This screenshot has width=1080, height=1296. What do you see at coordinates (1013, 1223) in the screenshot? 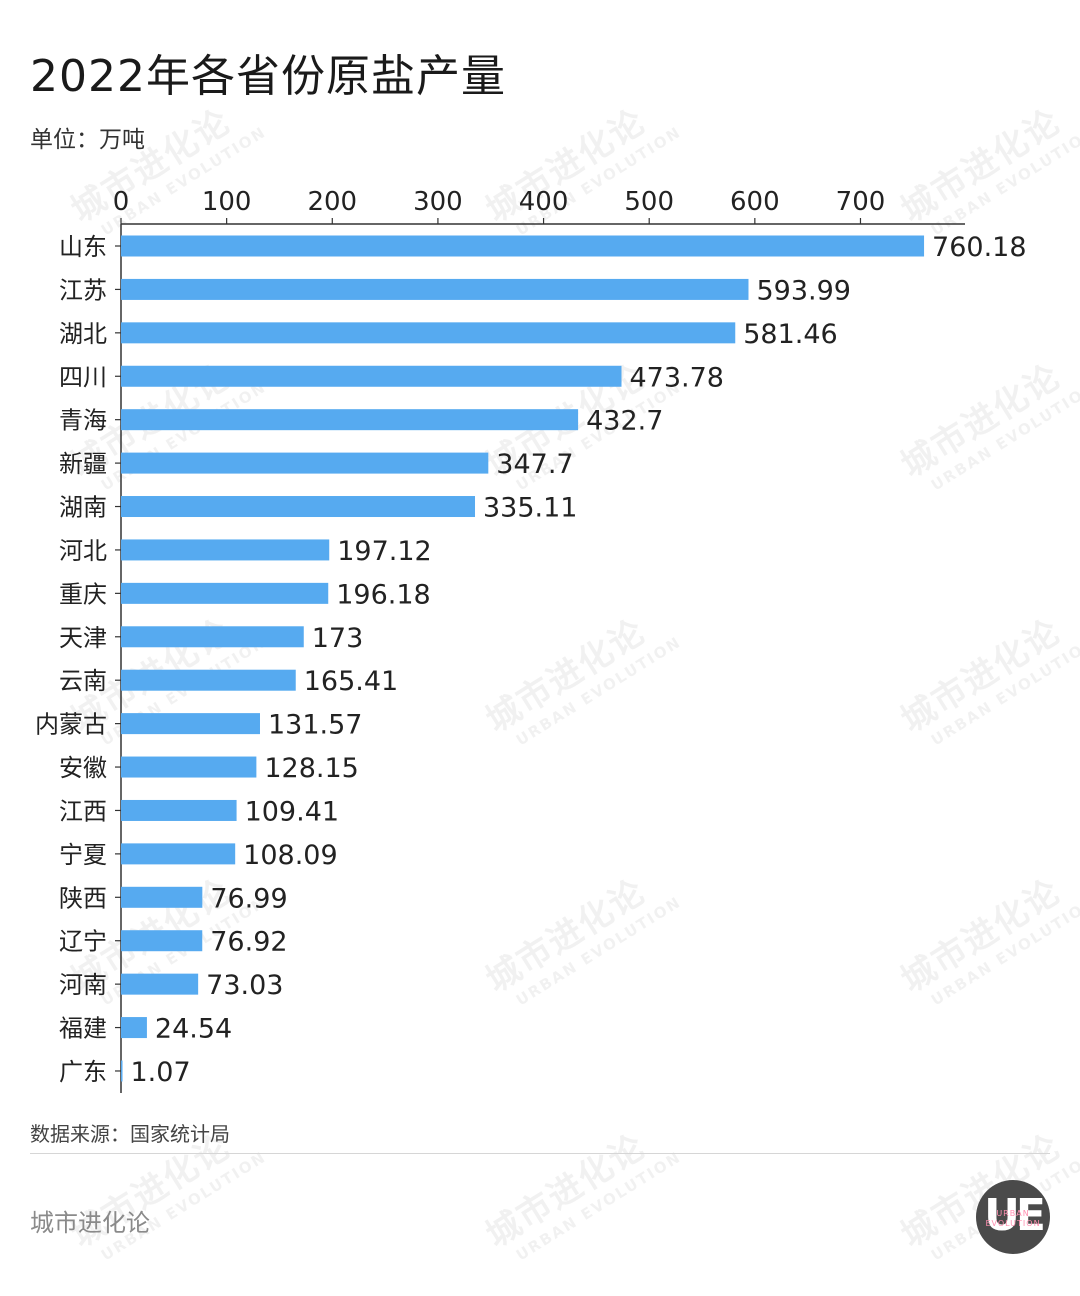
I see `logo-text-line2: EVOLUTION` at bounding box center [1013, 1223].